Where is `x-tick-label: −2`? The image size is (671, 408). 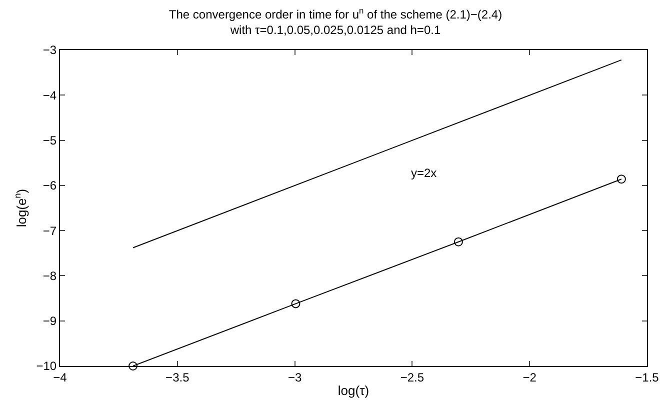 x-tick-label: −2 is located at coordinates (529, 377).